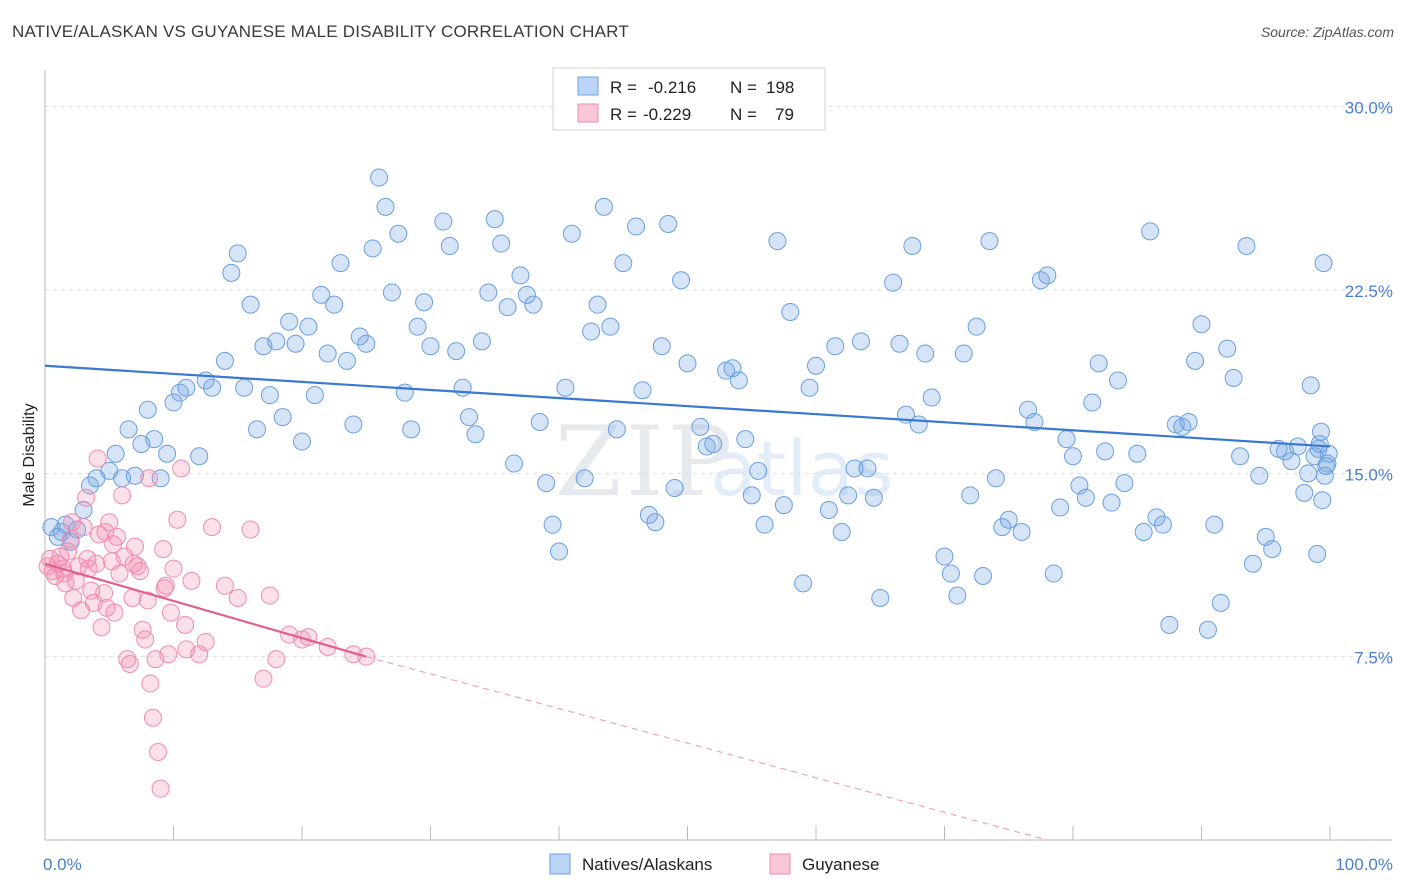 The height and width of the screenshot is (892, 1406). I want to click on y-tick-label: 22.5%, so click(1369, 291).